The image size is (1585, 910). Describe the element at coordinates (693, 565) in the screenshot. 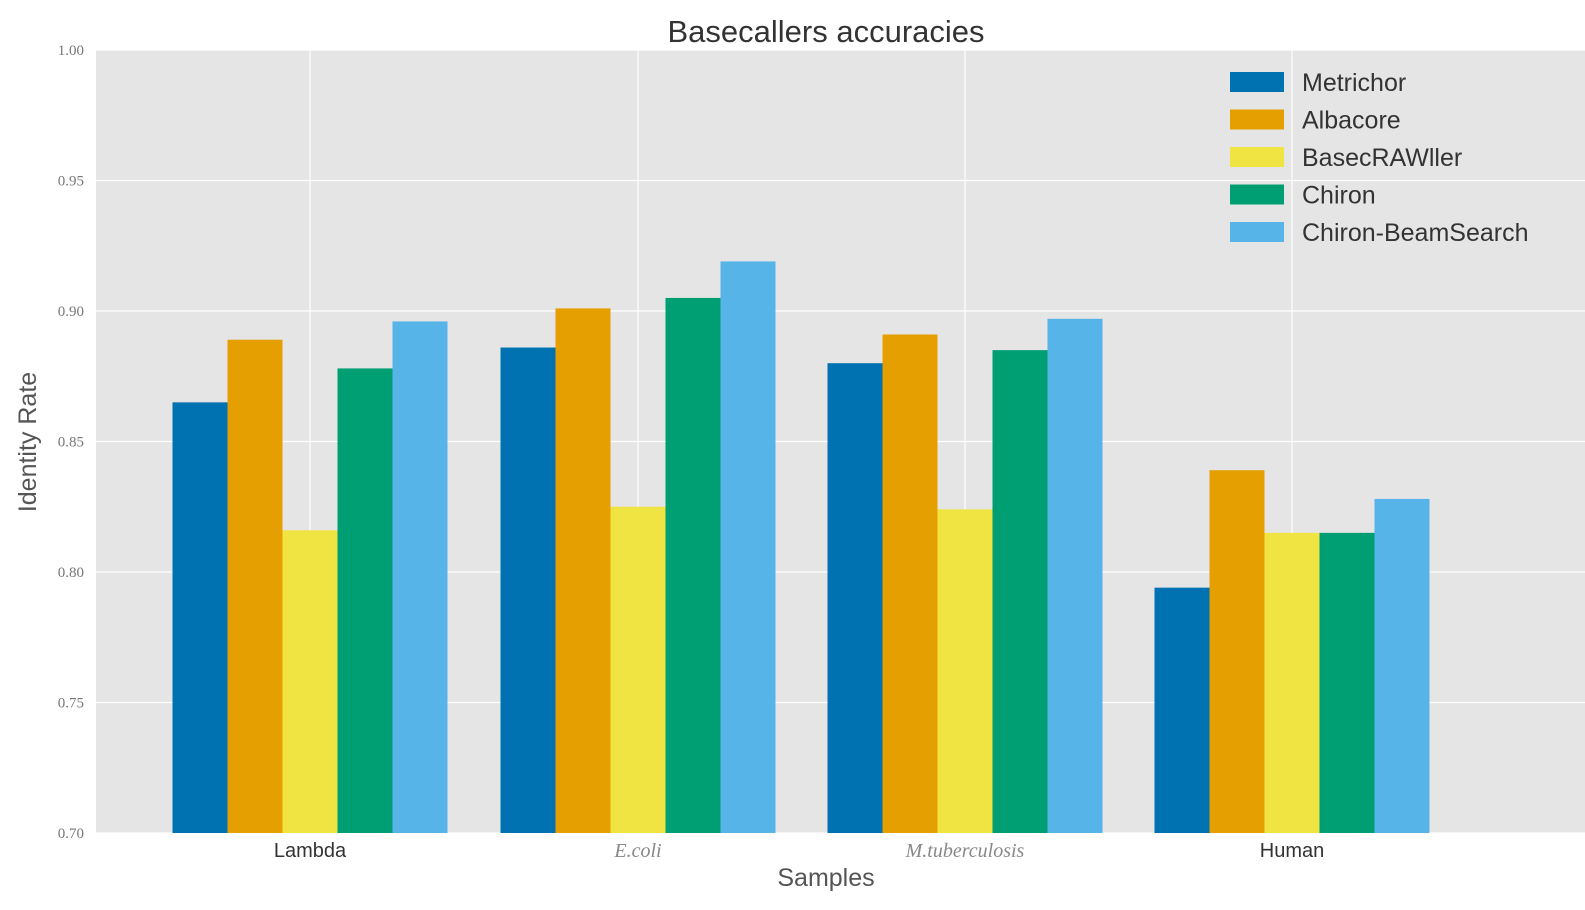

I see `bar-chiron-e-coli` at that location.